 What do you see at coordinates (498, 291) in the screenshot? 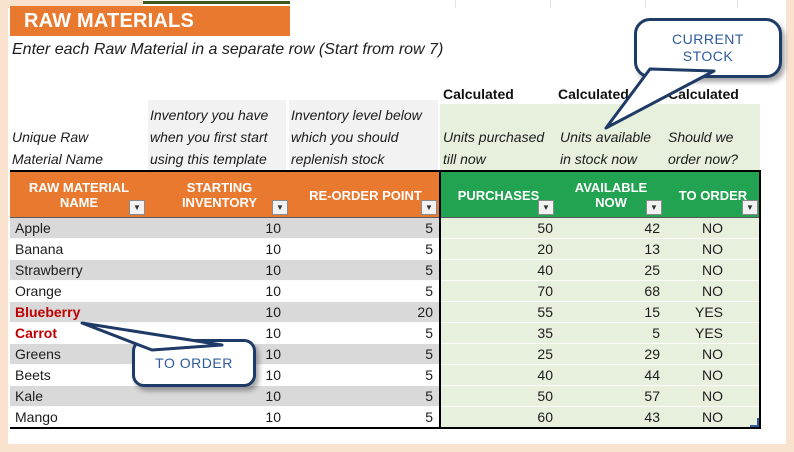
I see `cell-purchases: 70` at bounding box center [498, 291].